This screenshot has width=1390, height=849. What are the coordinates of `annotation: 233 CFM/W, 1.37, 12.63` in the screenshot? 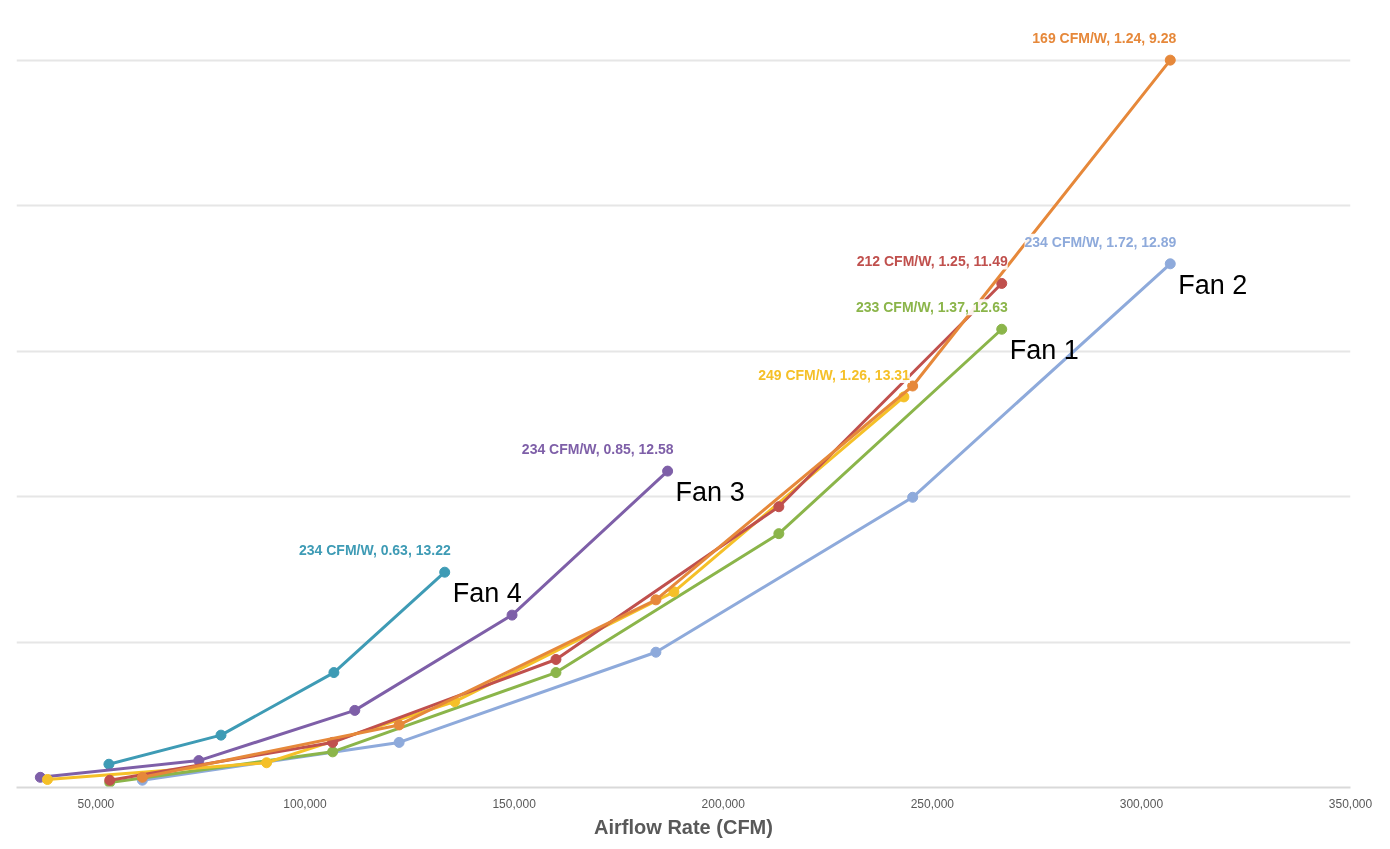 It's located at (931, 307).